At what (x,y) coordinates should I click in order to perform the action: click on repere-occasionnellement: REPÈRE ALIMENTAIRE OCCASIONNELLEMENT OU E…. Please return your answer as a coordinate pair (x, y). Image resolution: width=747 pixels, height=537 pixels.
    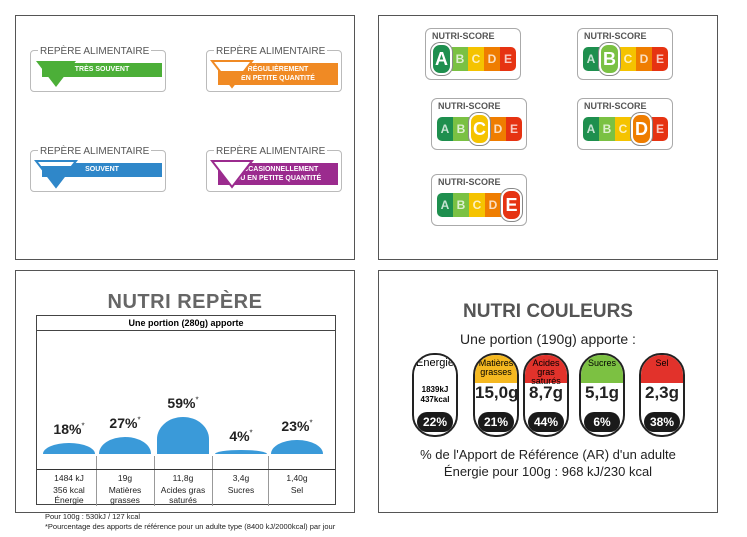
    Looking at the image, I should click on (274, 169).